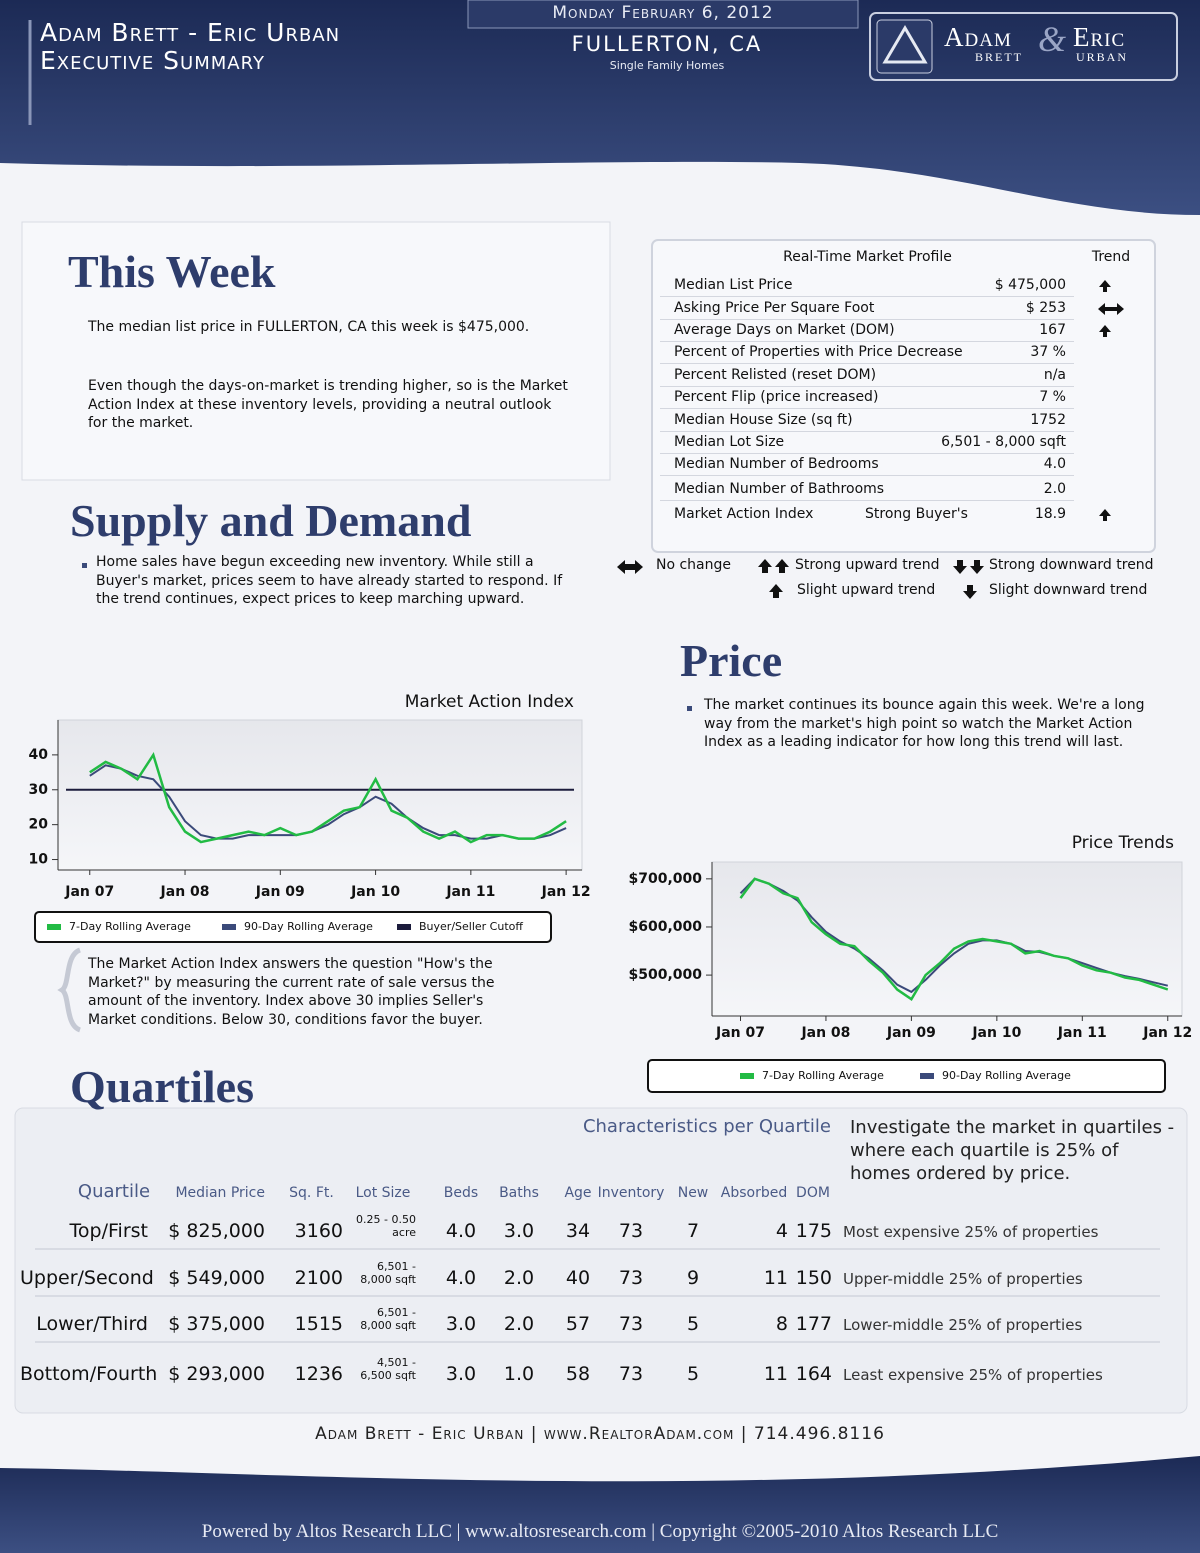  Describe the element at coordinates (774, 308) in the screenshot. I see `profile-label: Asking Price Per Square Foot` at that location.